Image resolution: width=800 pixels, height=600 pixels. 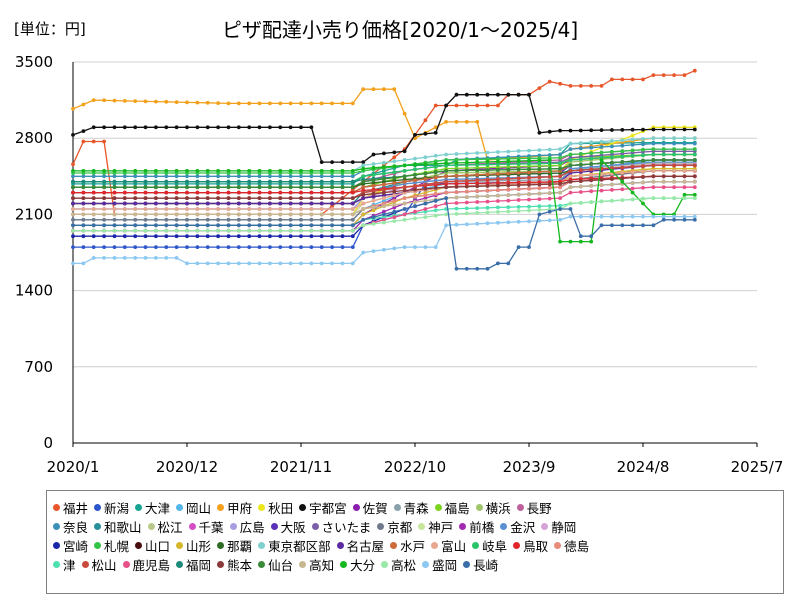 I want to click on legend-item: 福島, so click(x=452, y=507).